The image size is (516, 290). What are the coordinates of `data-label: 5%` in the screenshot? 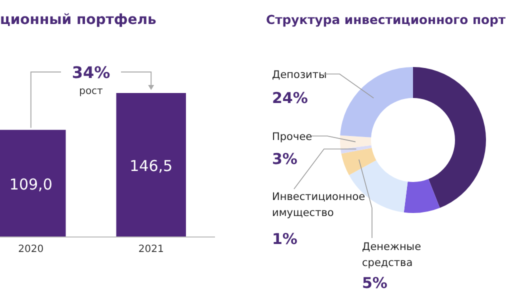 It's located at (375, 282).